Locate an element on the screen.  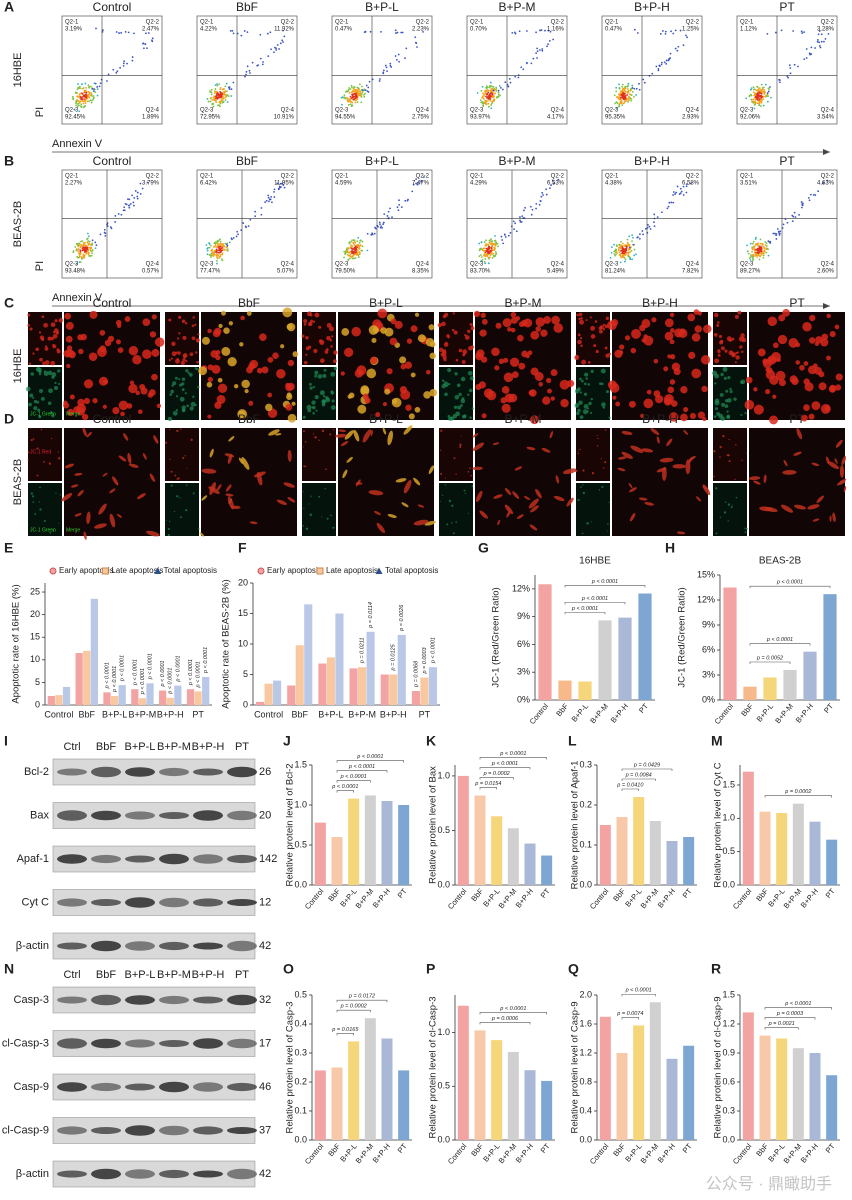
x-tick-label: BbF is located at coordinates (562, 709).